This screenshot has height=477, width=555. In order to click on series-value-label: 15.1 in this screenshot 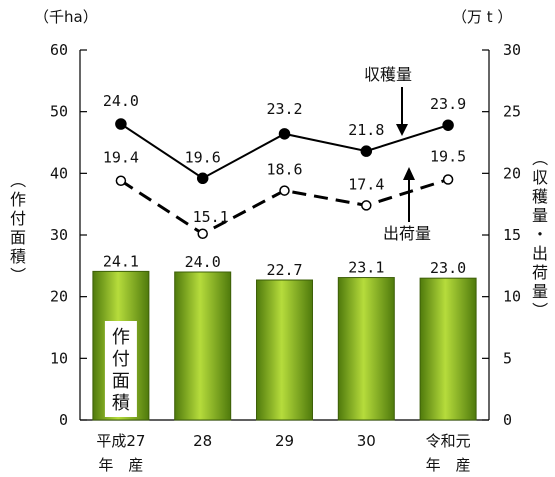, I will do `click(211, 217)`.